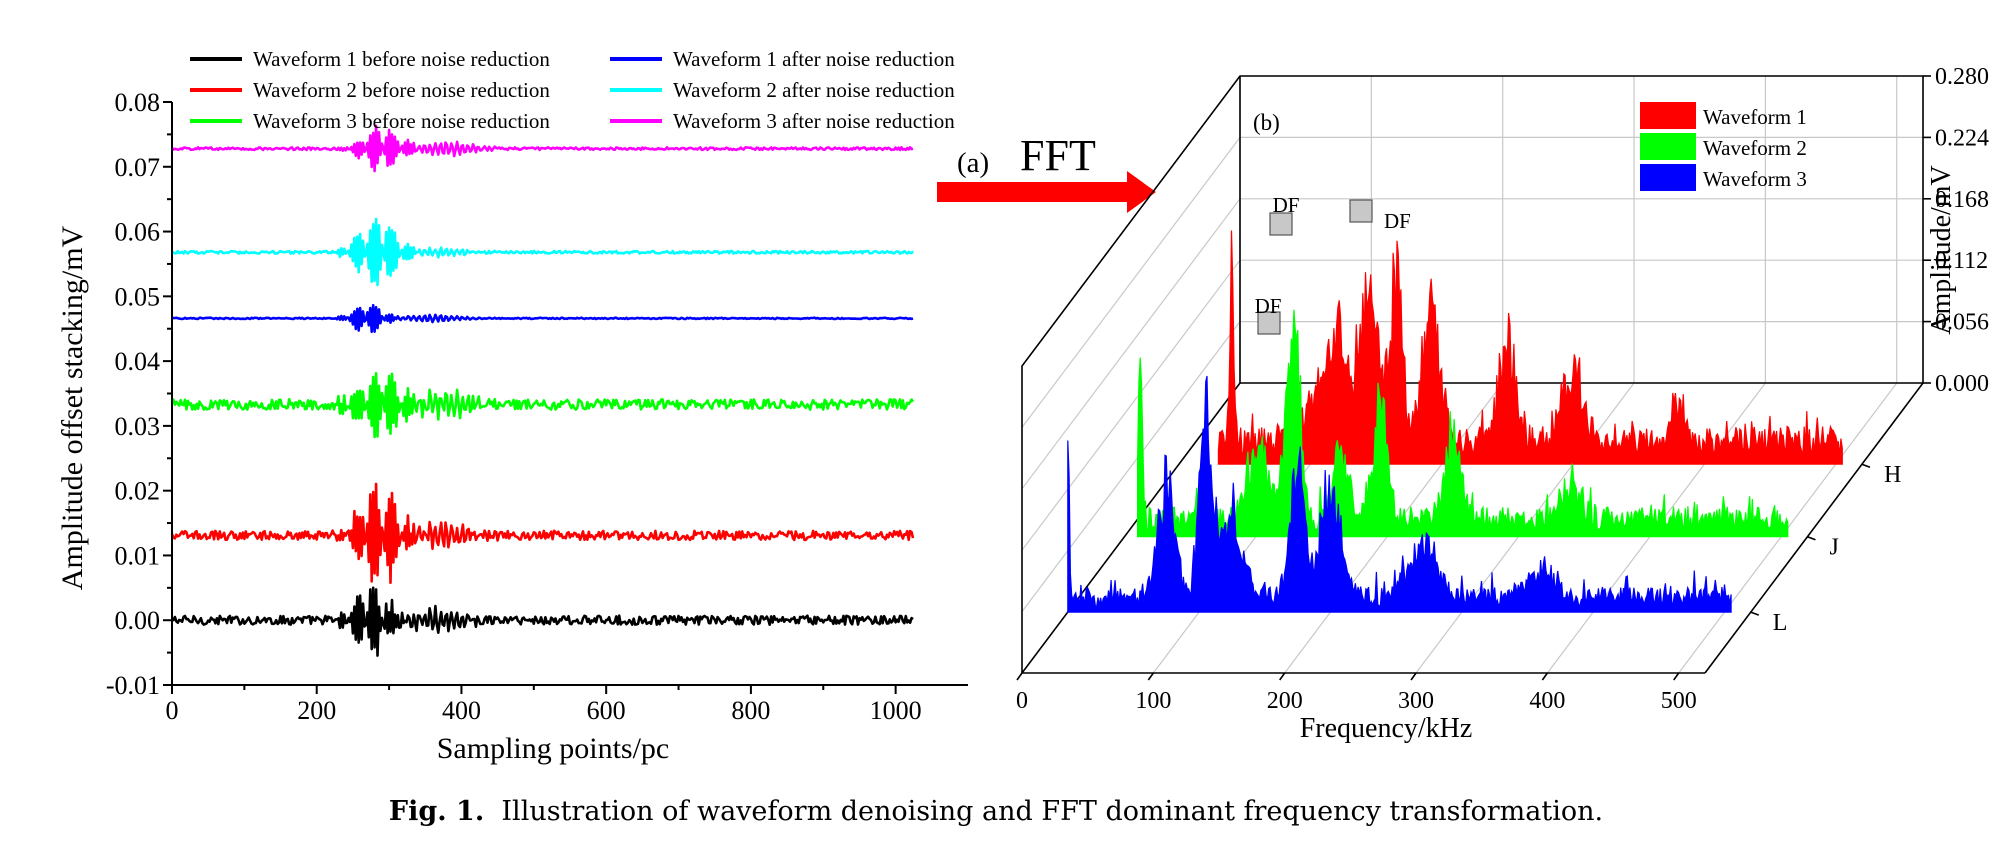 The width and height of the screenshot is (1992, 845). What do you see at coordinates (896, 710) in the screenshot?
I see `x-tick-label: 1000` at bounding box center [896, 710].